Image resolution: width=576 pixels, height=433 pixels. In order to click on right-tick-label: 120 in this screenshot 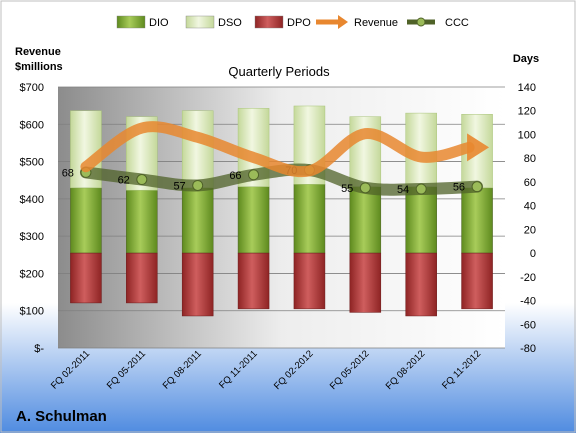, I will do `click(527, 112)`.